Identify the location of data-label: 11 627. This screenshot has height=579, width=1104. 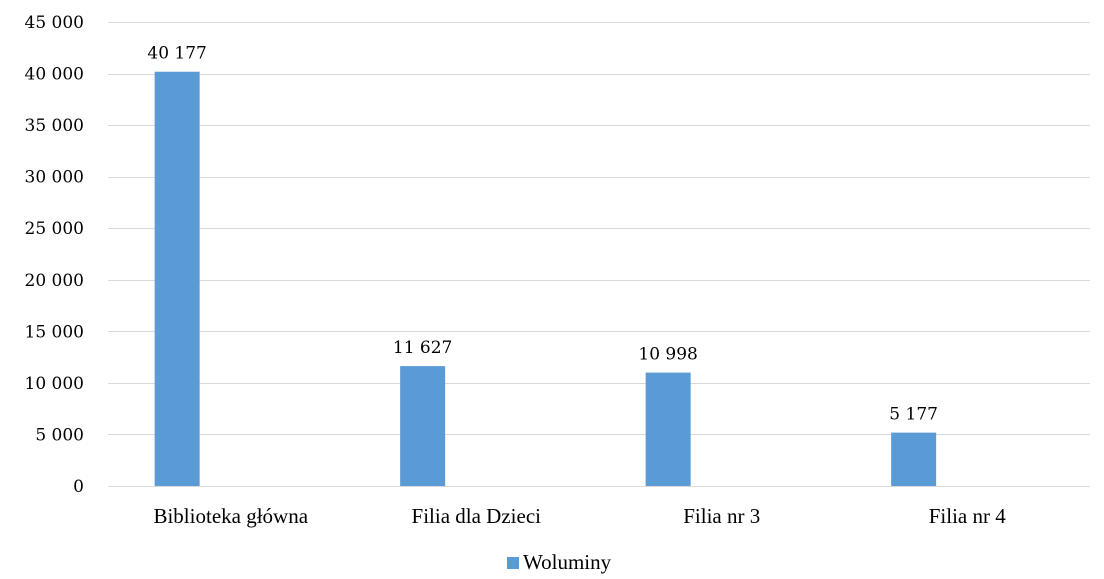
(422, 348).